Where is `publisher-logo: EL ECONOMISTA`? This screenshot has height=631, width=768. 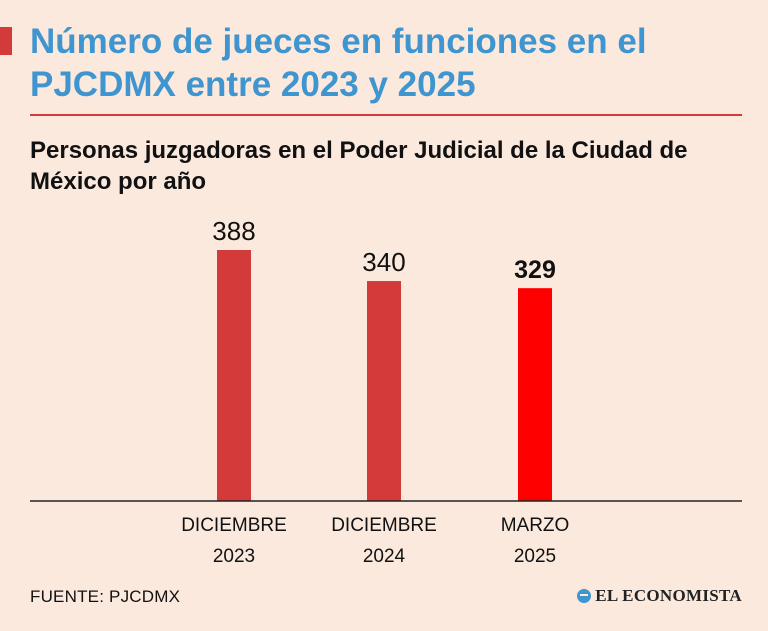 publisher-logo: EL ECONOMISTA is located at coordinates (659, 596).